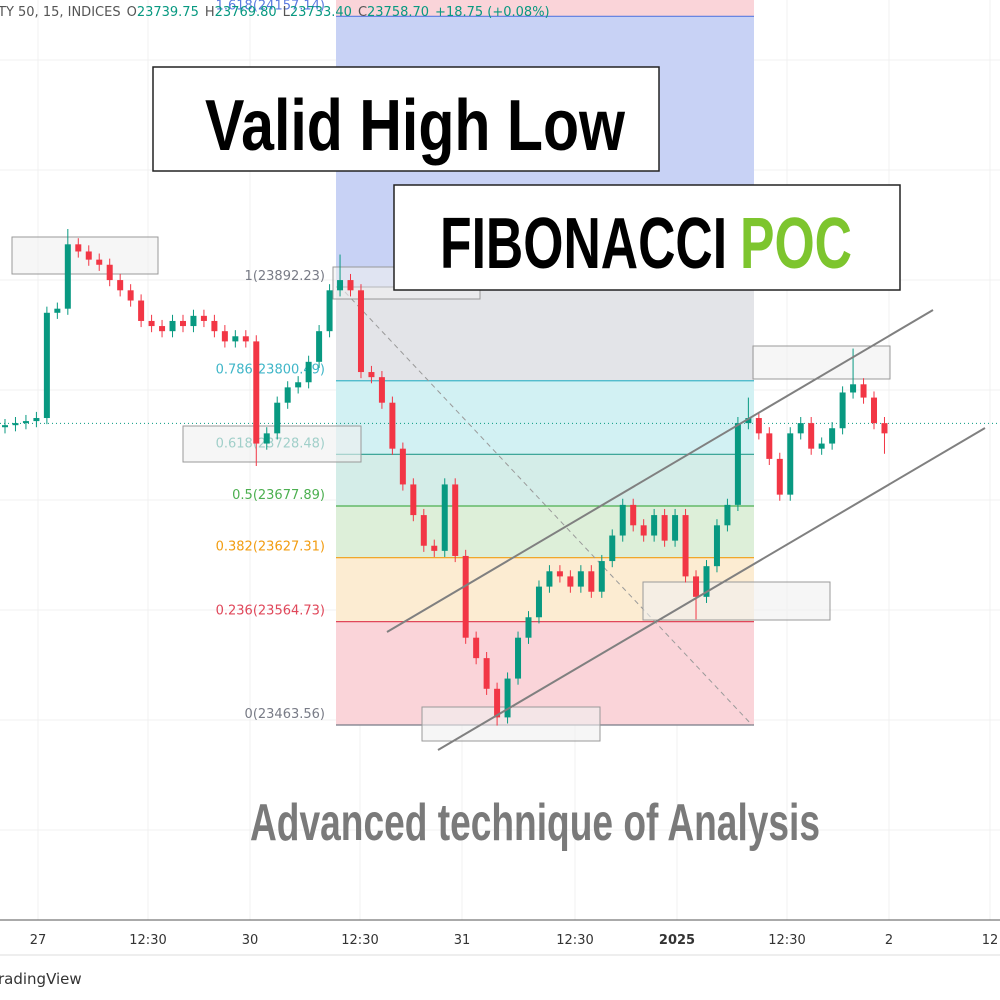  What do you see at coordinates (514, 940) in the screenshot?
I see `time-labels: 27 12:30 30 12:30 31 12:30 2025 12:30 2 12` at bounding box center [514, 940].